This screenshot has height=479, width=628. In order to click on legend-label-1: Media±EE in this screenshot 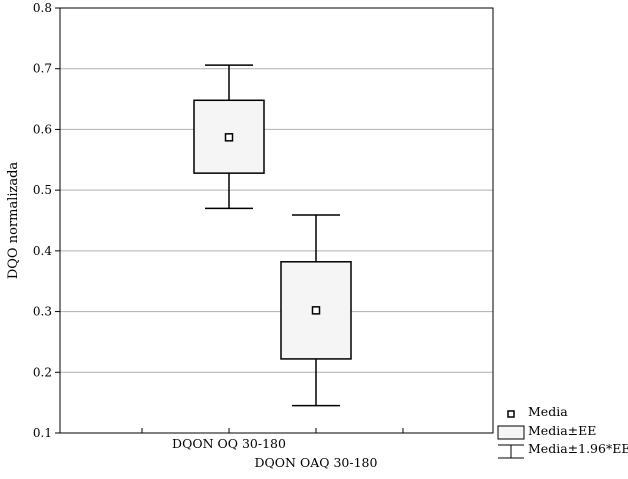, I will do `click(562, 430)`.